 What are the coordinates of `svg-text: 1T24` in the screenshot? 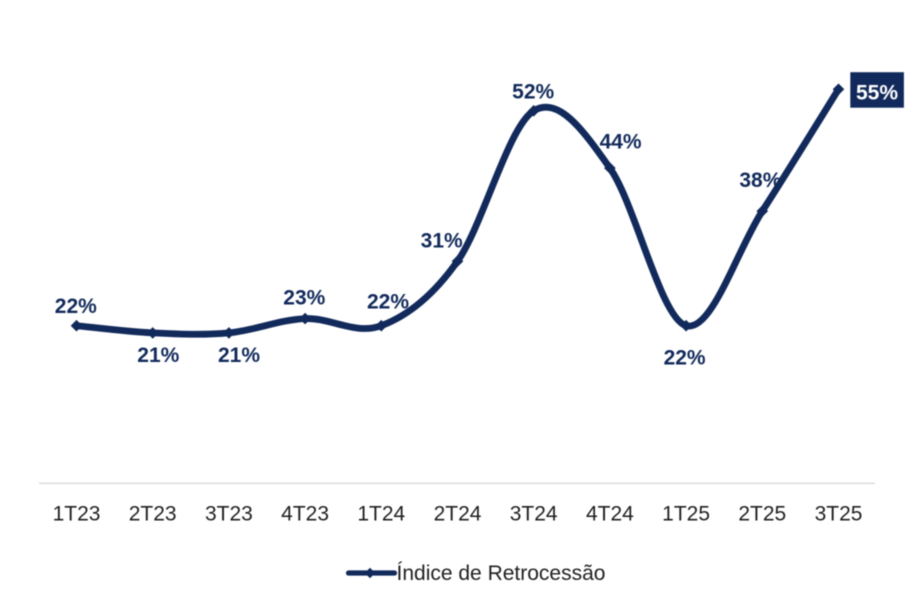 It's located at (381, 514).